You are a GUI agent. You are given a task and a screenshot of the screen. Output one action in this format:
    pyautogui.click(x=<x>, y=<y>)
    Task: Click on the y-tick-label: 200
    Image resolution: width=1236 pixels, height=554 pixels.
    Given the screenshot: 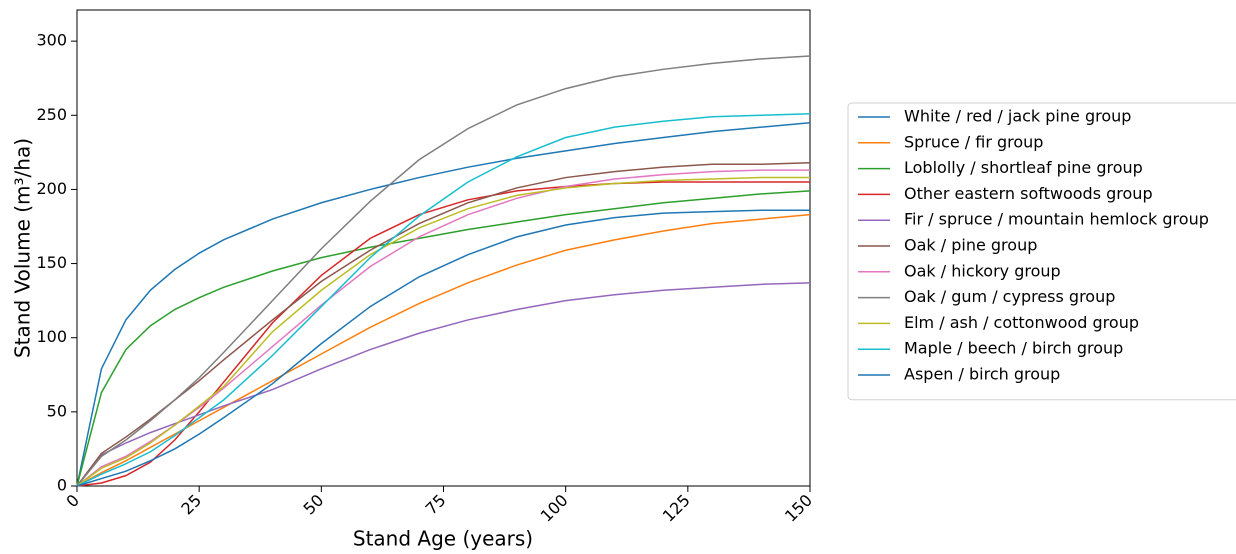 What is the action you would take?
    pyautogui.click(x=51, y=188)
    